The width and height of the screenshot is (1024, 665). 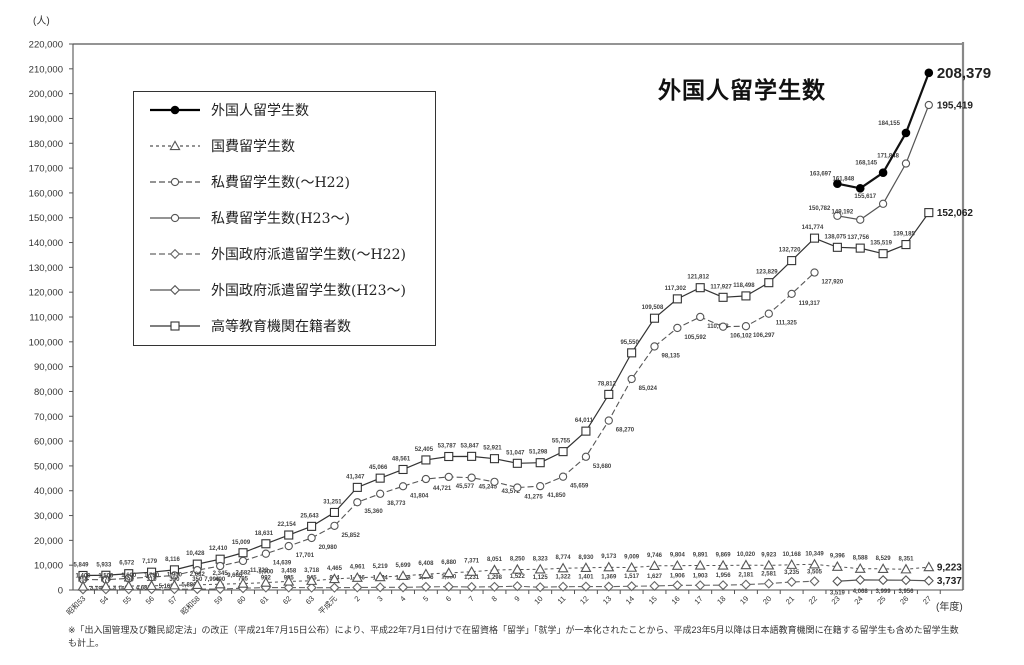 I want to click on data-point-label: 2,581, so click(x=769, y=575).